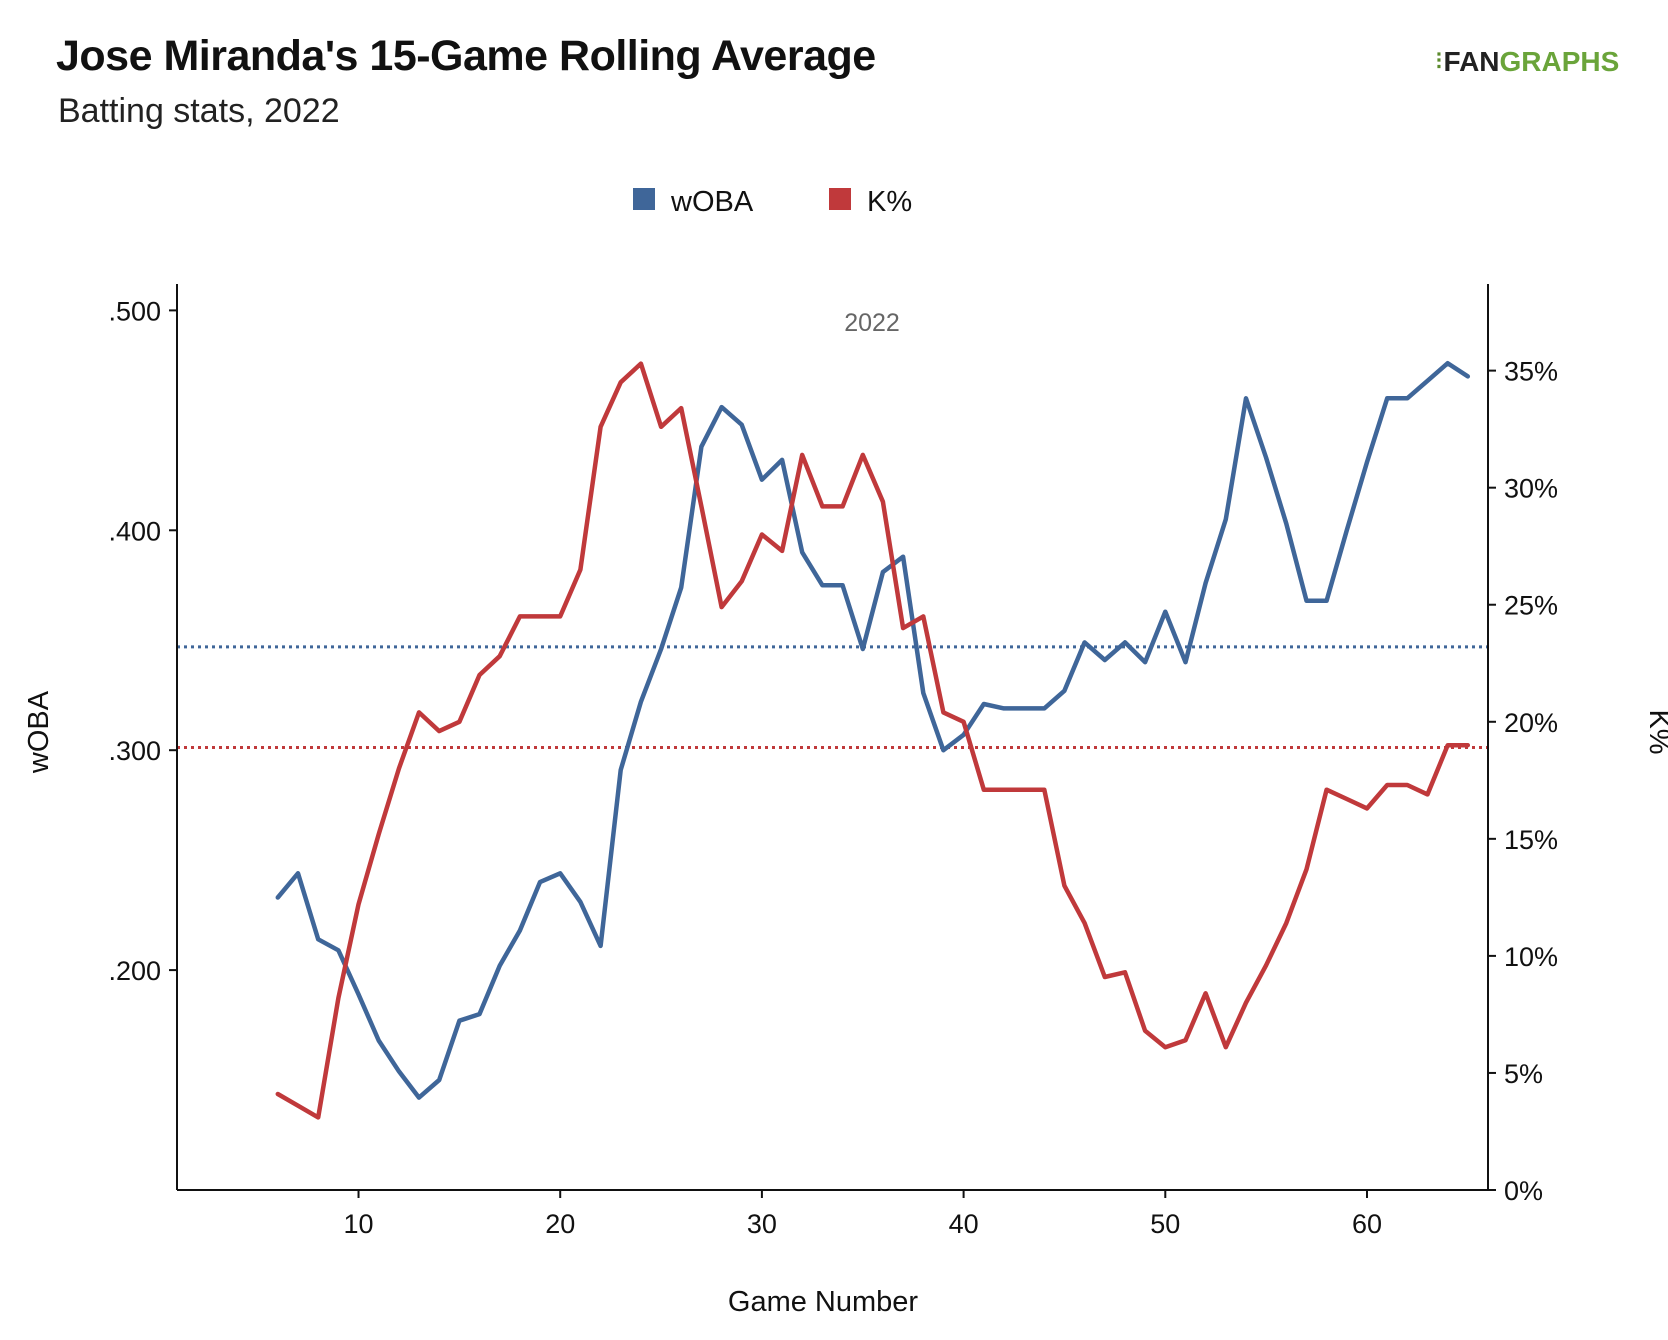 This screenshot has height=1340, width=1668. What do you see at coordinates (358, 1224) in the screenshot?
I see `x-tick-label: 10` at bounding box center [358, 1224].